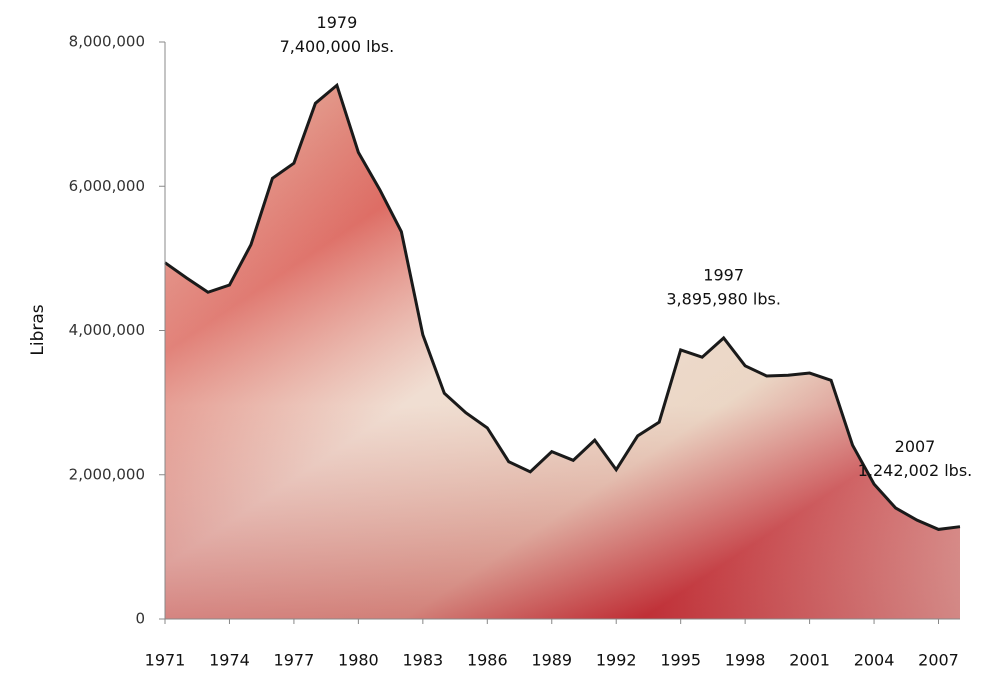  What do you see at coordinates (107, 186) in the screenshot?
I see `y-tick-label: 6,000,000` at bounding box center [107, 186].